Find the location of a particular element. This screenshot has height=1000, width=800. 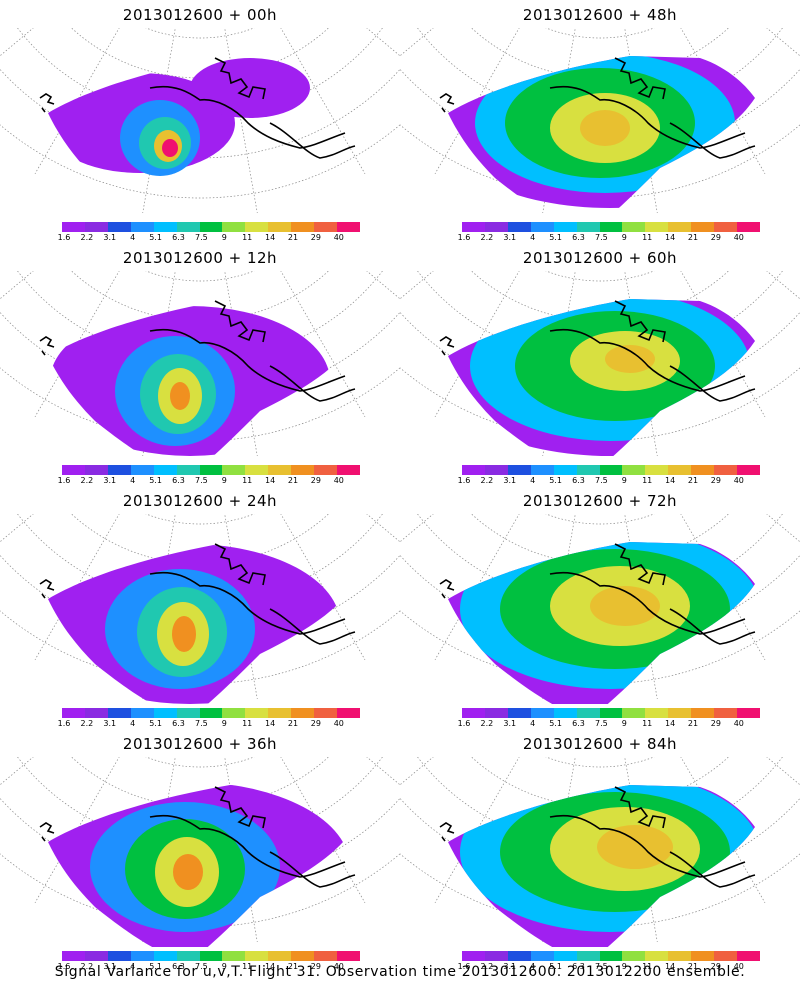

panel-title: 2013012600 + 84h is located at coordinates (600, 744).